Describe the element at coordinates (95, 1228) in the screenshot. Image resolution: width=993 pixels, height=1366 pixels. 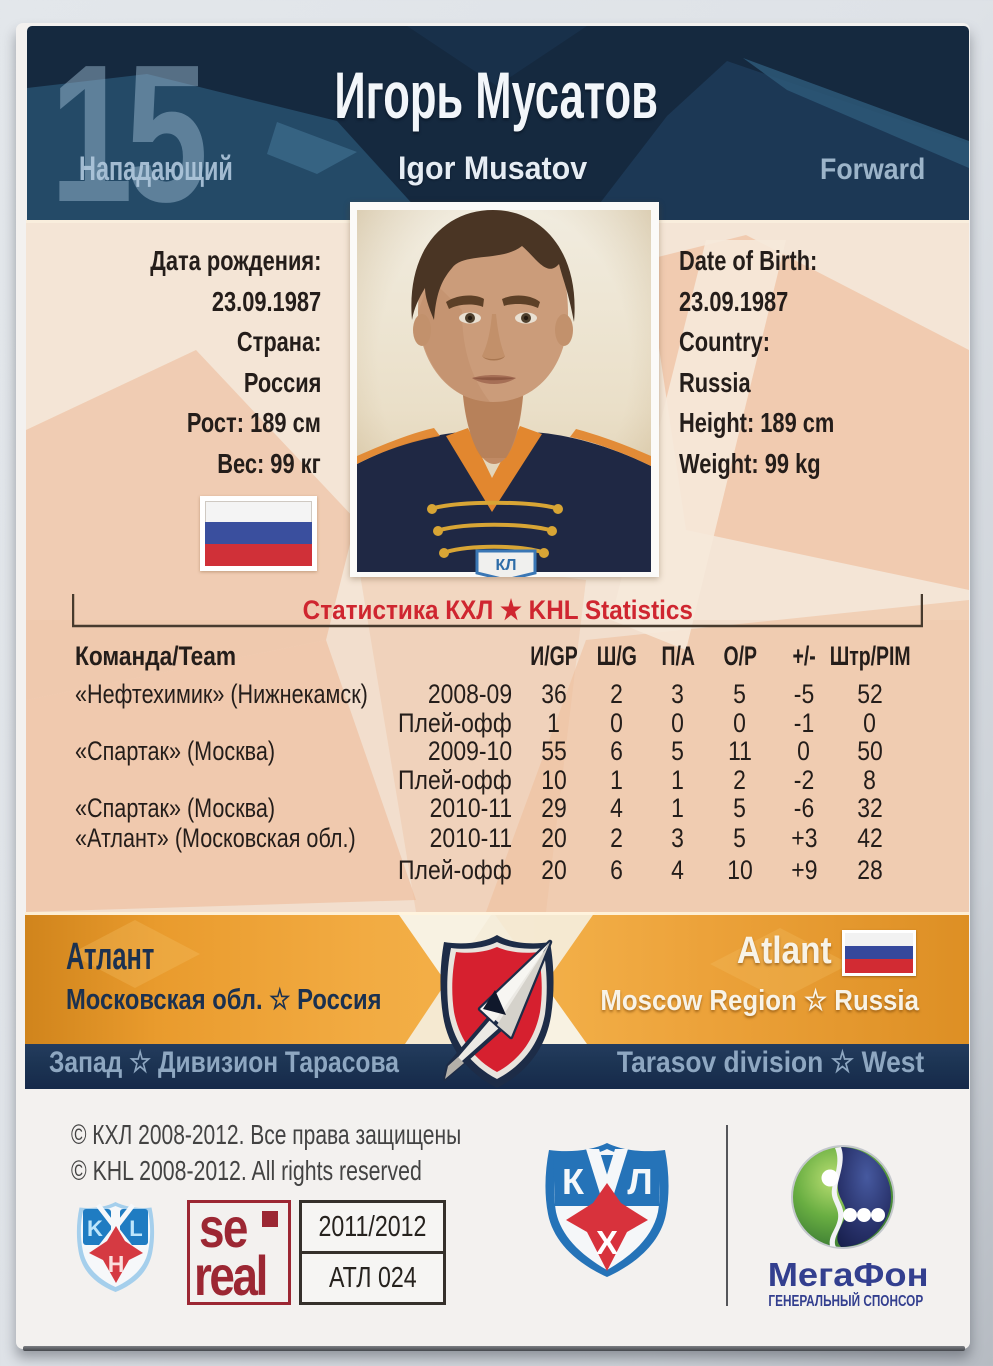
I see `svg-text: K` at that location.